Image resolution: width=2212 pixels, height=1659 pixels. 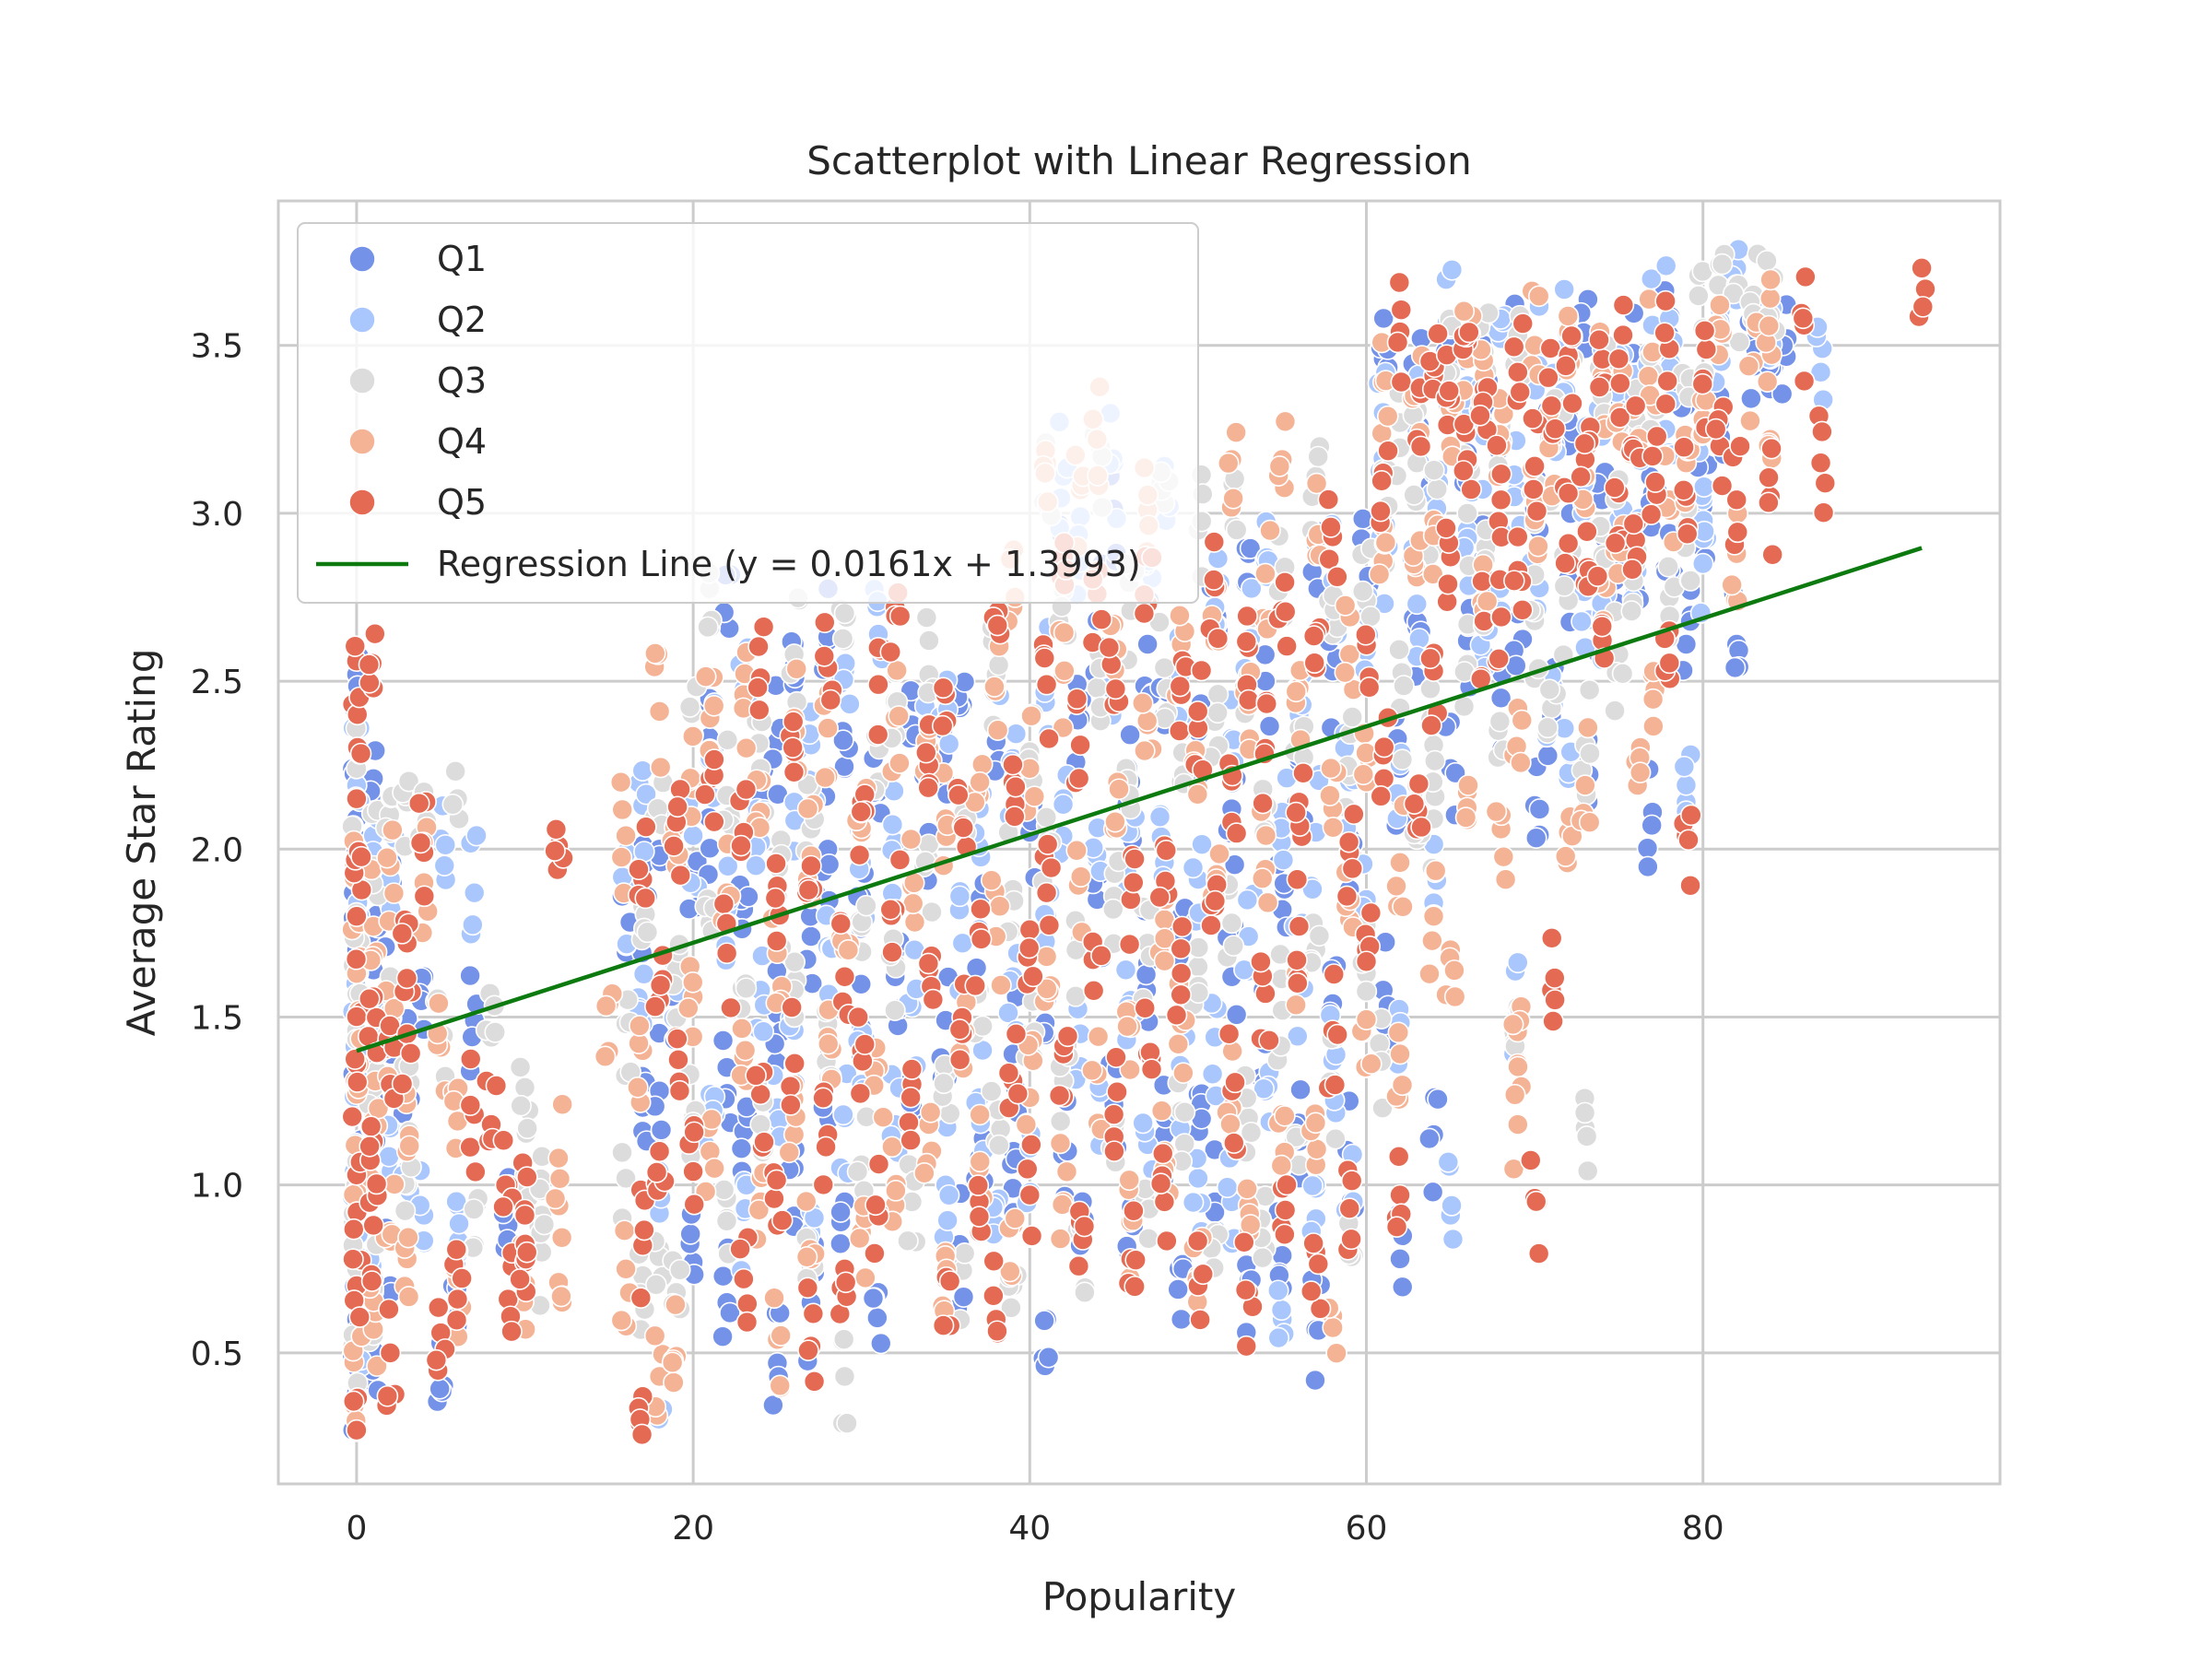 I want to click on x-axis-label: Popularity, so click(x=1139, y=1596).